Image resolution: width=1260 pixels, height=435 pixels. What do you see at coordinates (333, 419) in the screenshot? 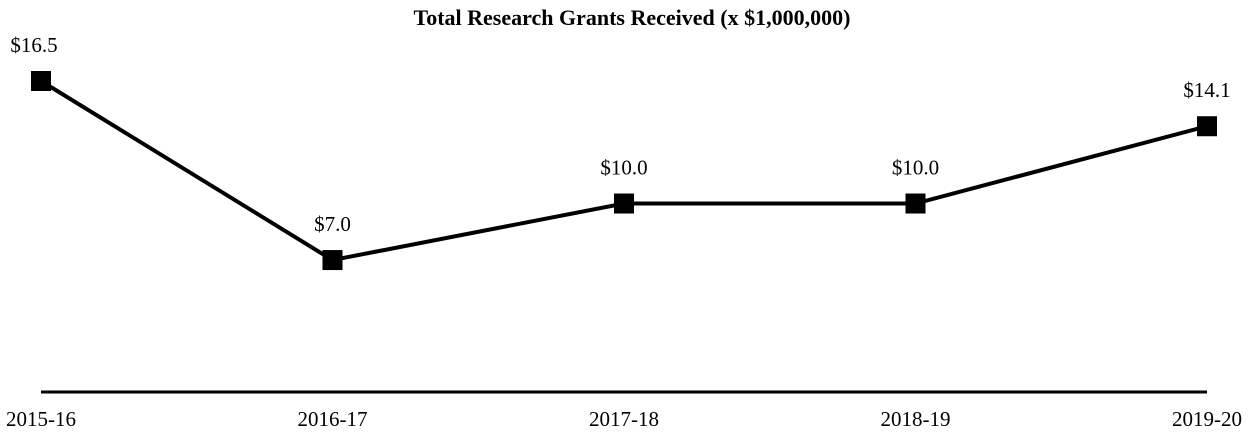
I see `x-tick-label: 2016-17` at bounding box center [333, 419].